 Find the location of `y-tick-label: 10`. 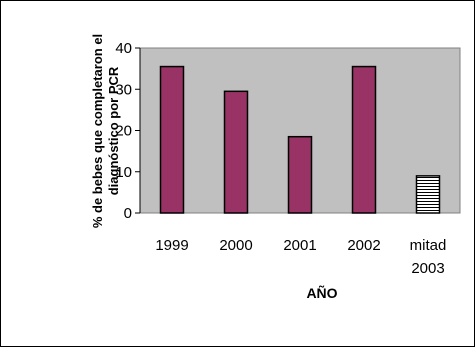

y-tick-label: 10 is located at coordinates (123, 172).